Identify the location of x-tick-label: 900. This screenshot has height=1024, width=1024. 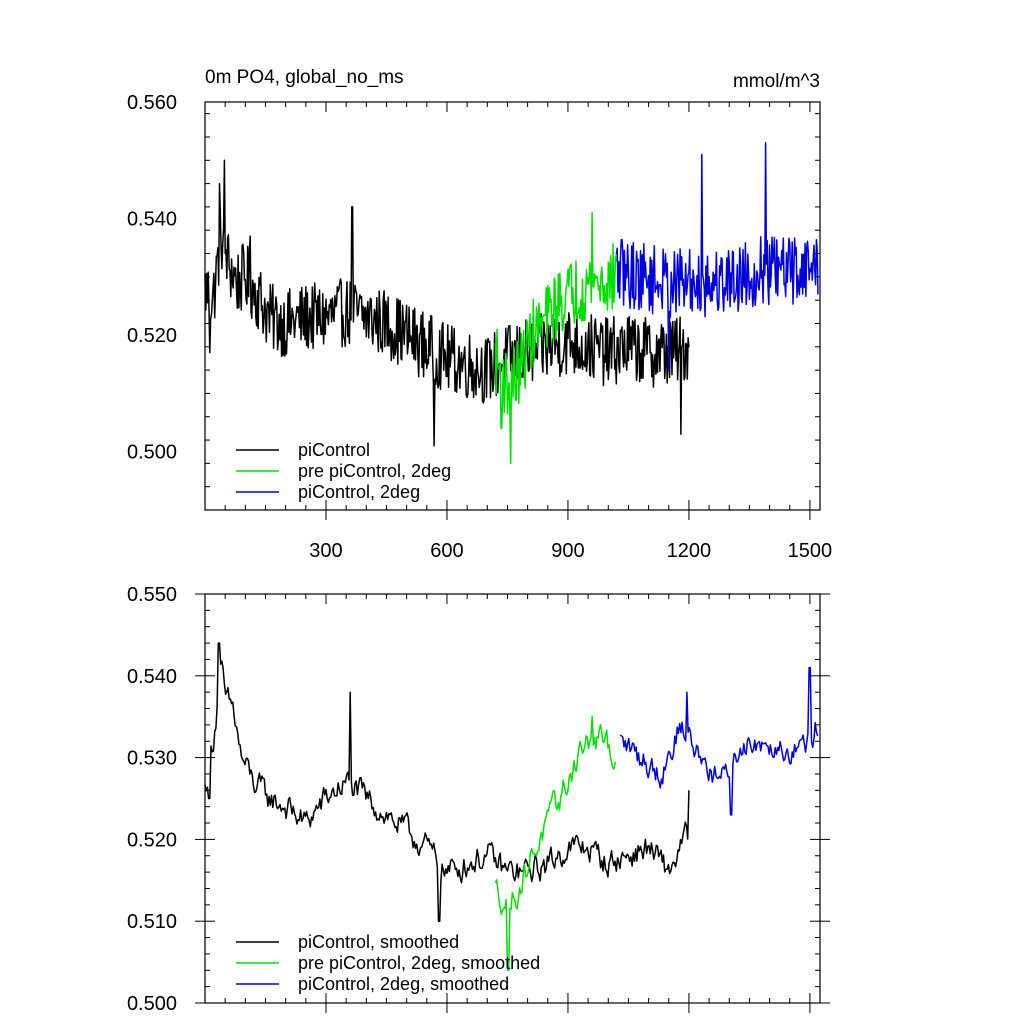
(567, 551).